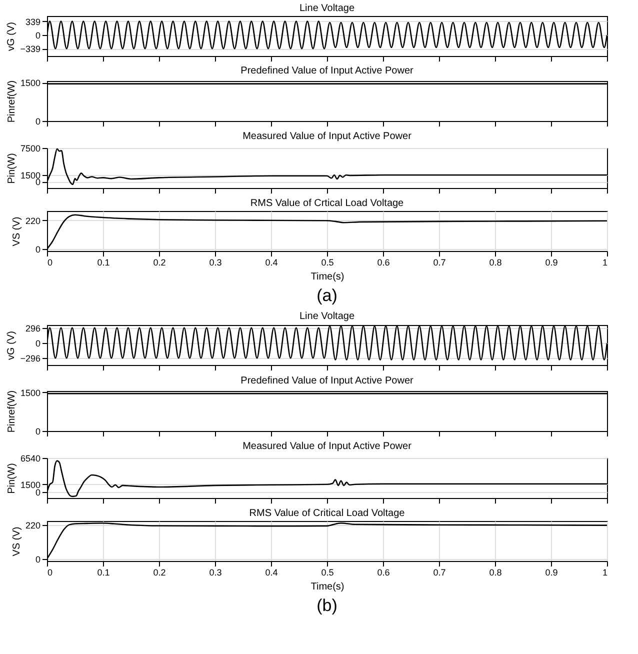  I want to click on y-tick-label: 7500, so click(30, 149).